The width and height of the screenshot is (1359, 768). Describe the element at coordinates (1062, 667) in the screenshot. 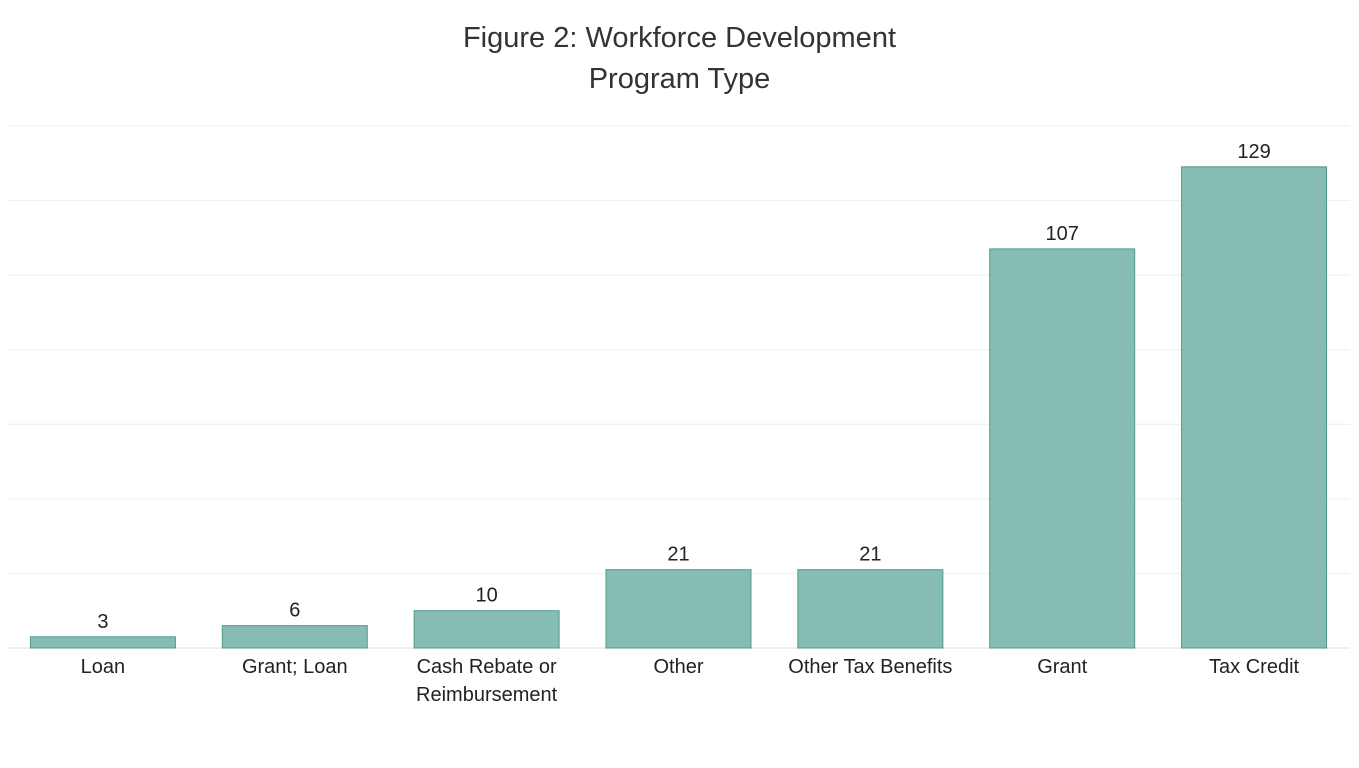

I see `category-label: Grant` at that location.